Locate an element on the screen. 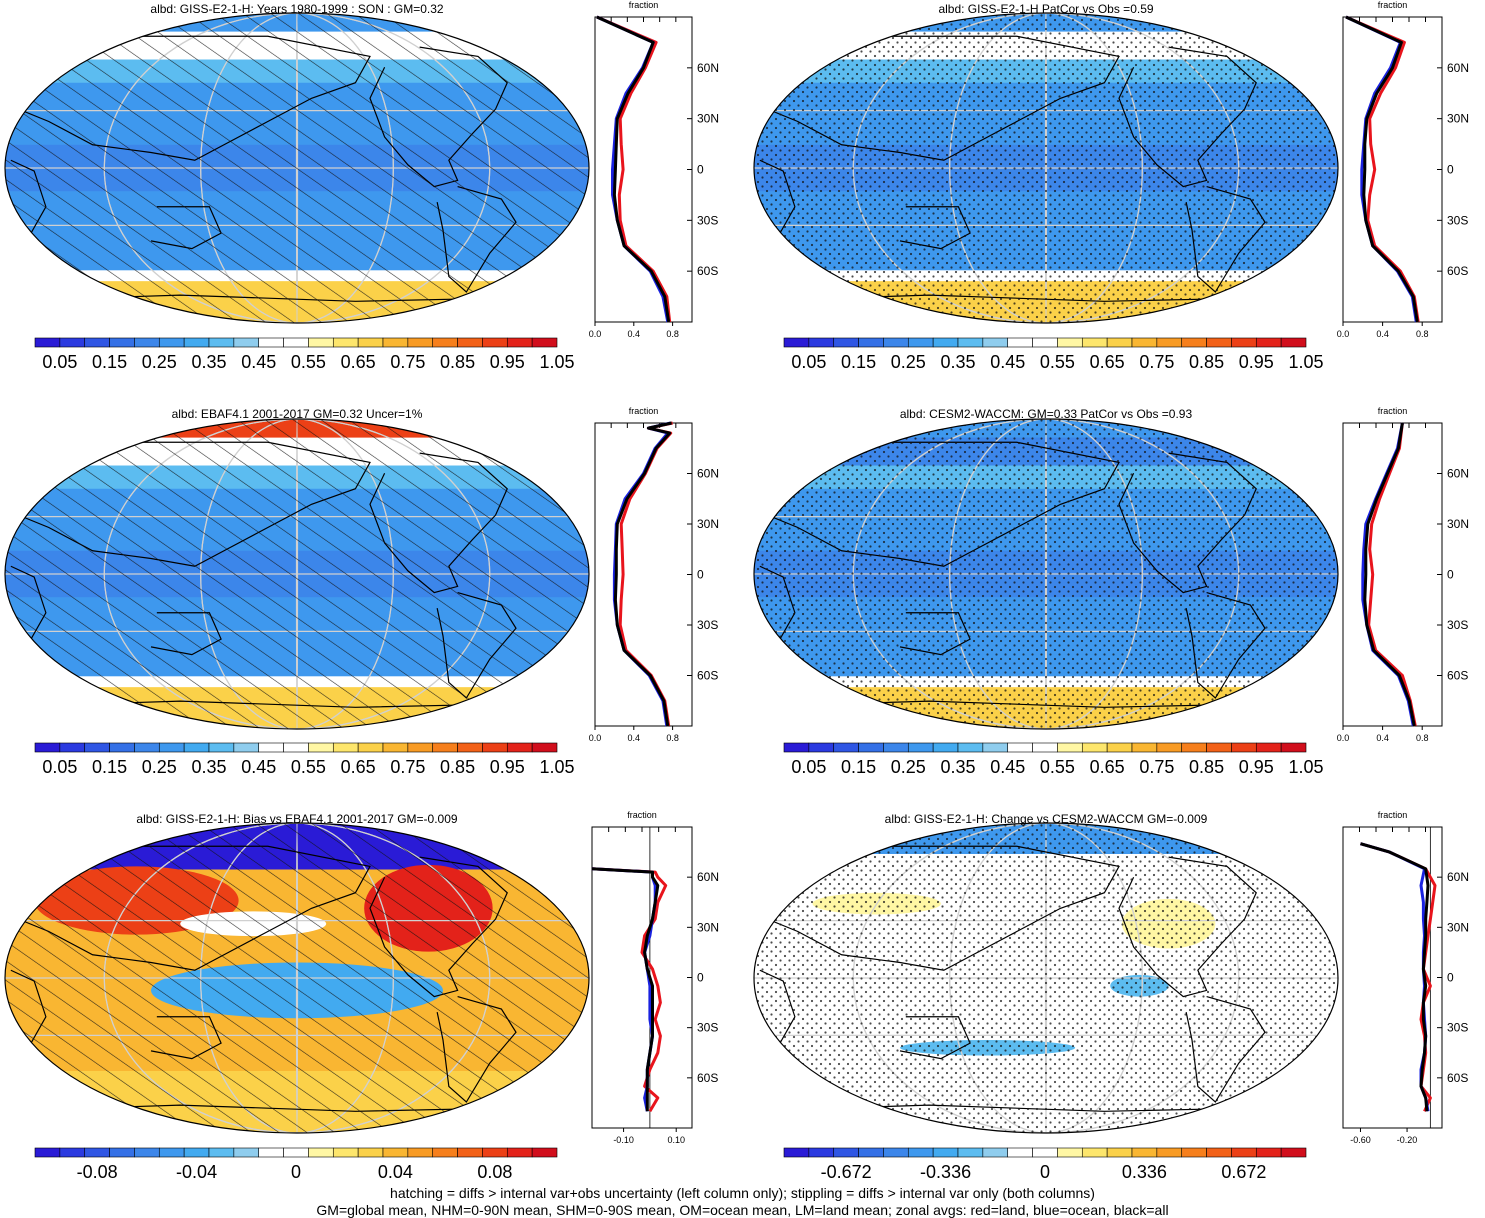 This screenshot has width=1485, height=1218. colorbar-label: 0.08 is located at coordinates (494, 1172).